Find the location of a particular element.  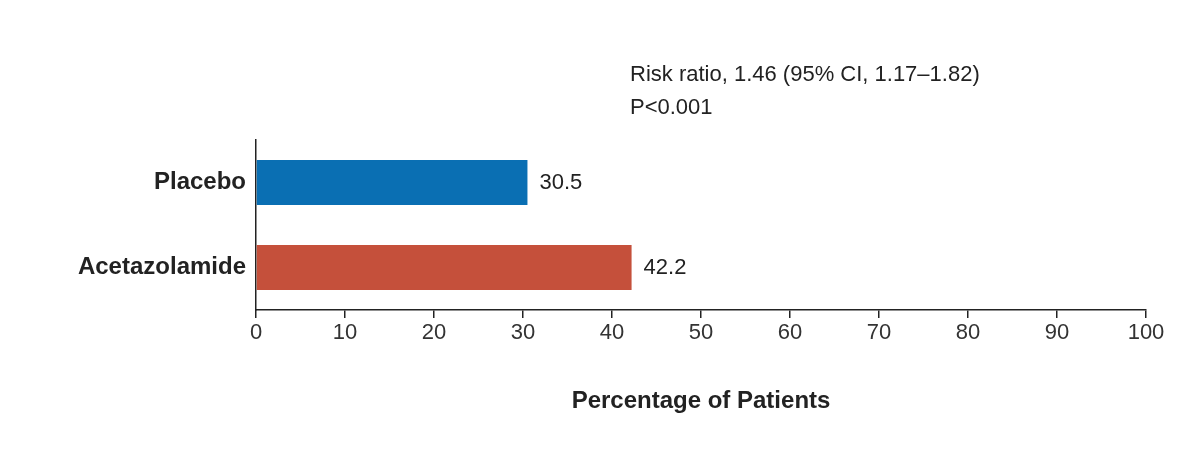

x-tick-label: 80 is located at coordinates (968, 332).